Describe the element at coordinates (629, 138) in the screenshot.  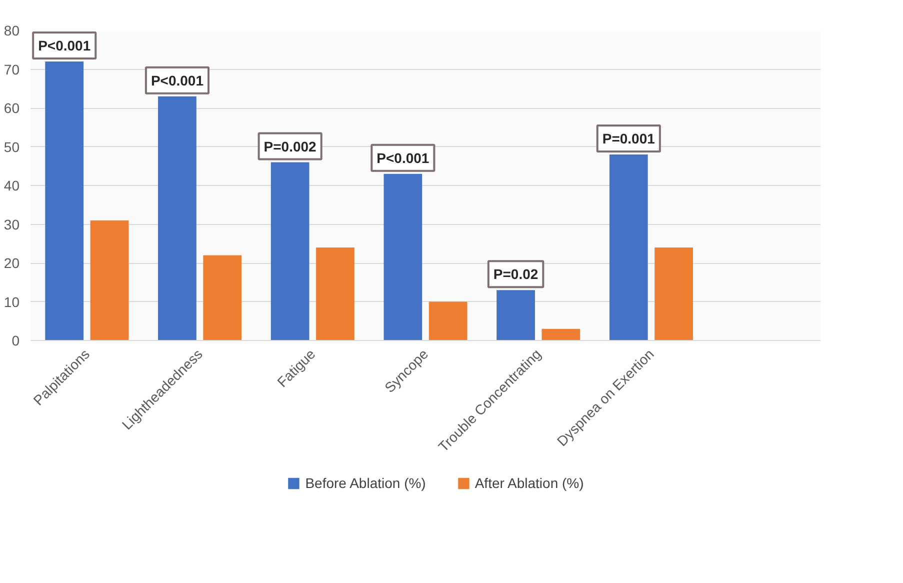
I see `annotation: P=0.001` at that location.